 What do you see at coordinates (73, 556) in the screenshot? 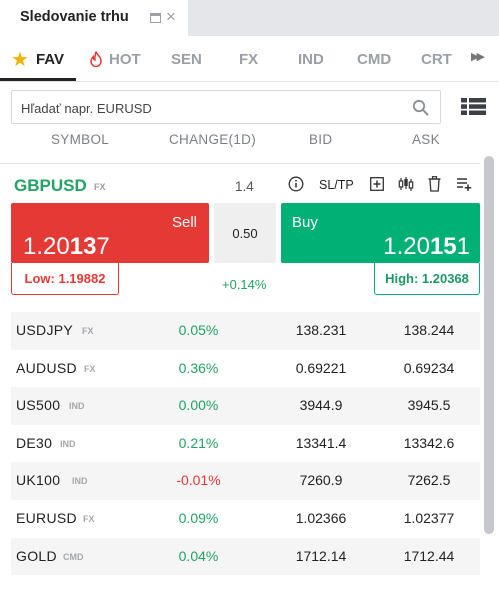
I see `row-type: CMD` at bounding box center [73, 556].